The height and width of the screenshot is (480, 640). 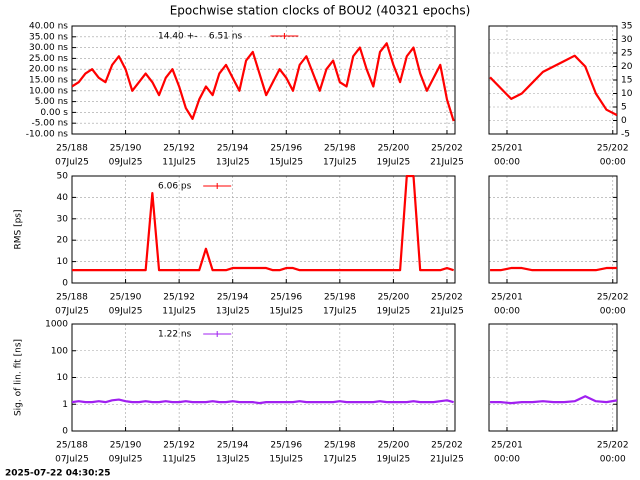 I want to click on y-tick-label: 5.00 ns, so click(x=52, y=102).